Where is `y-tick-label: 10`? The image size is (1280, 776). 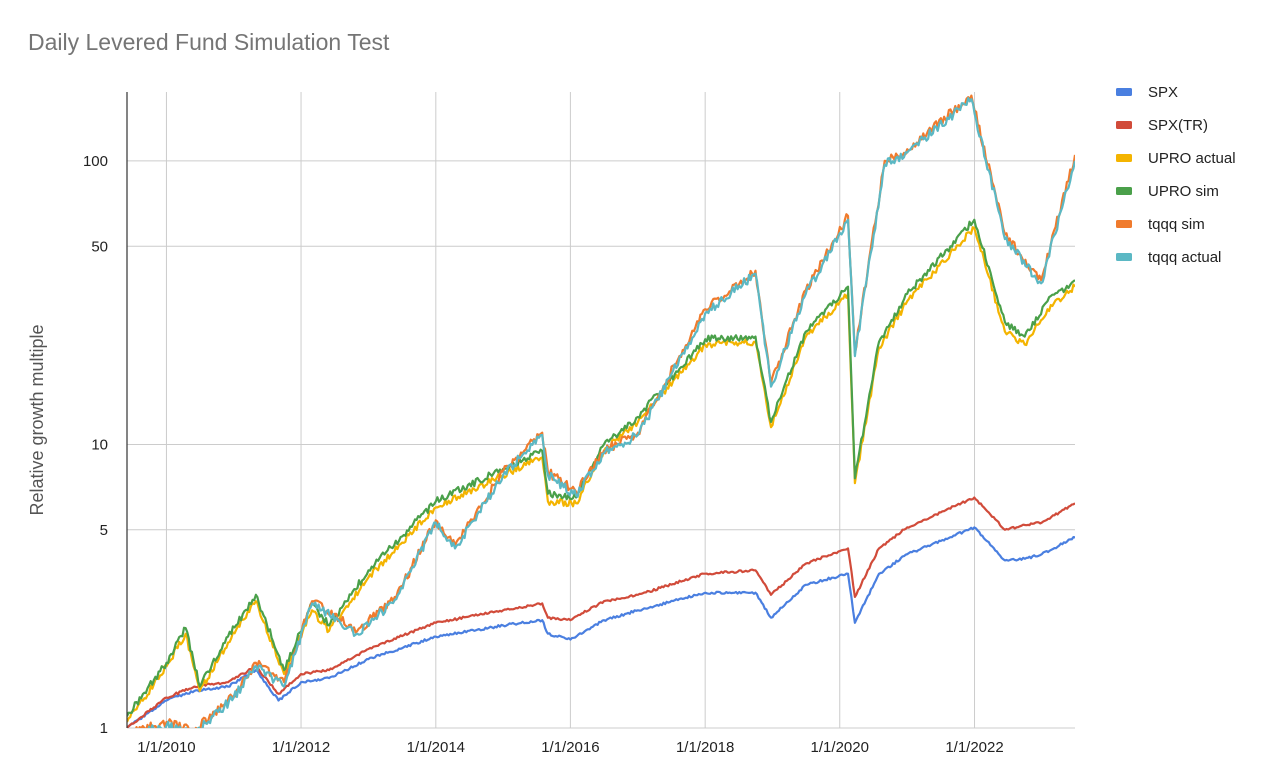 y-tick-label: 10 is located at coordinates (99, 444).